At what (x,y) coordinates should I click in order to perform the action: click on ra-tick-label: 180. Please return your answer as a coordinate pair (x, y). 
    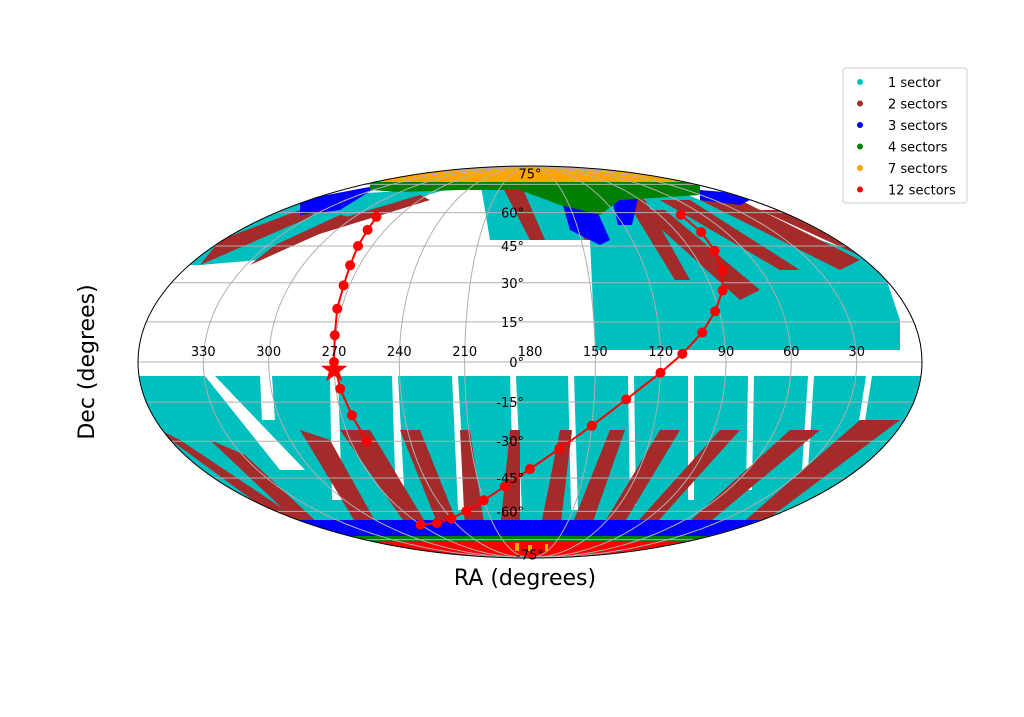
    Looking at the image, I should click on (530, 352).